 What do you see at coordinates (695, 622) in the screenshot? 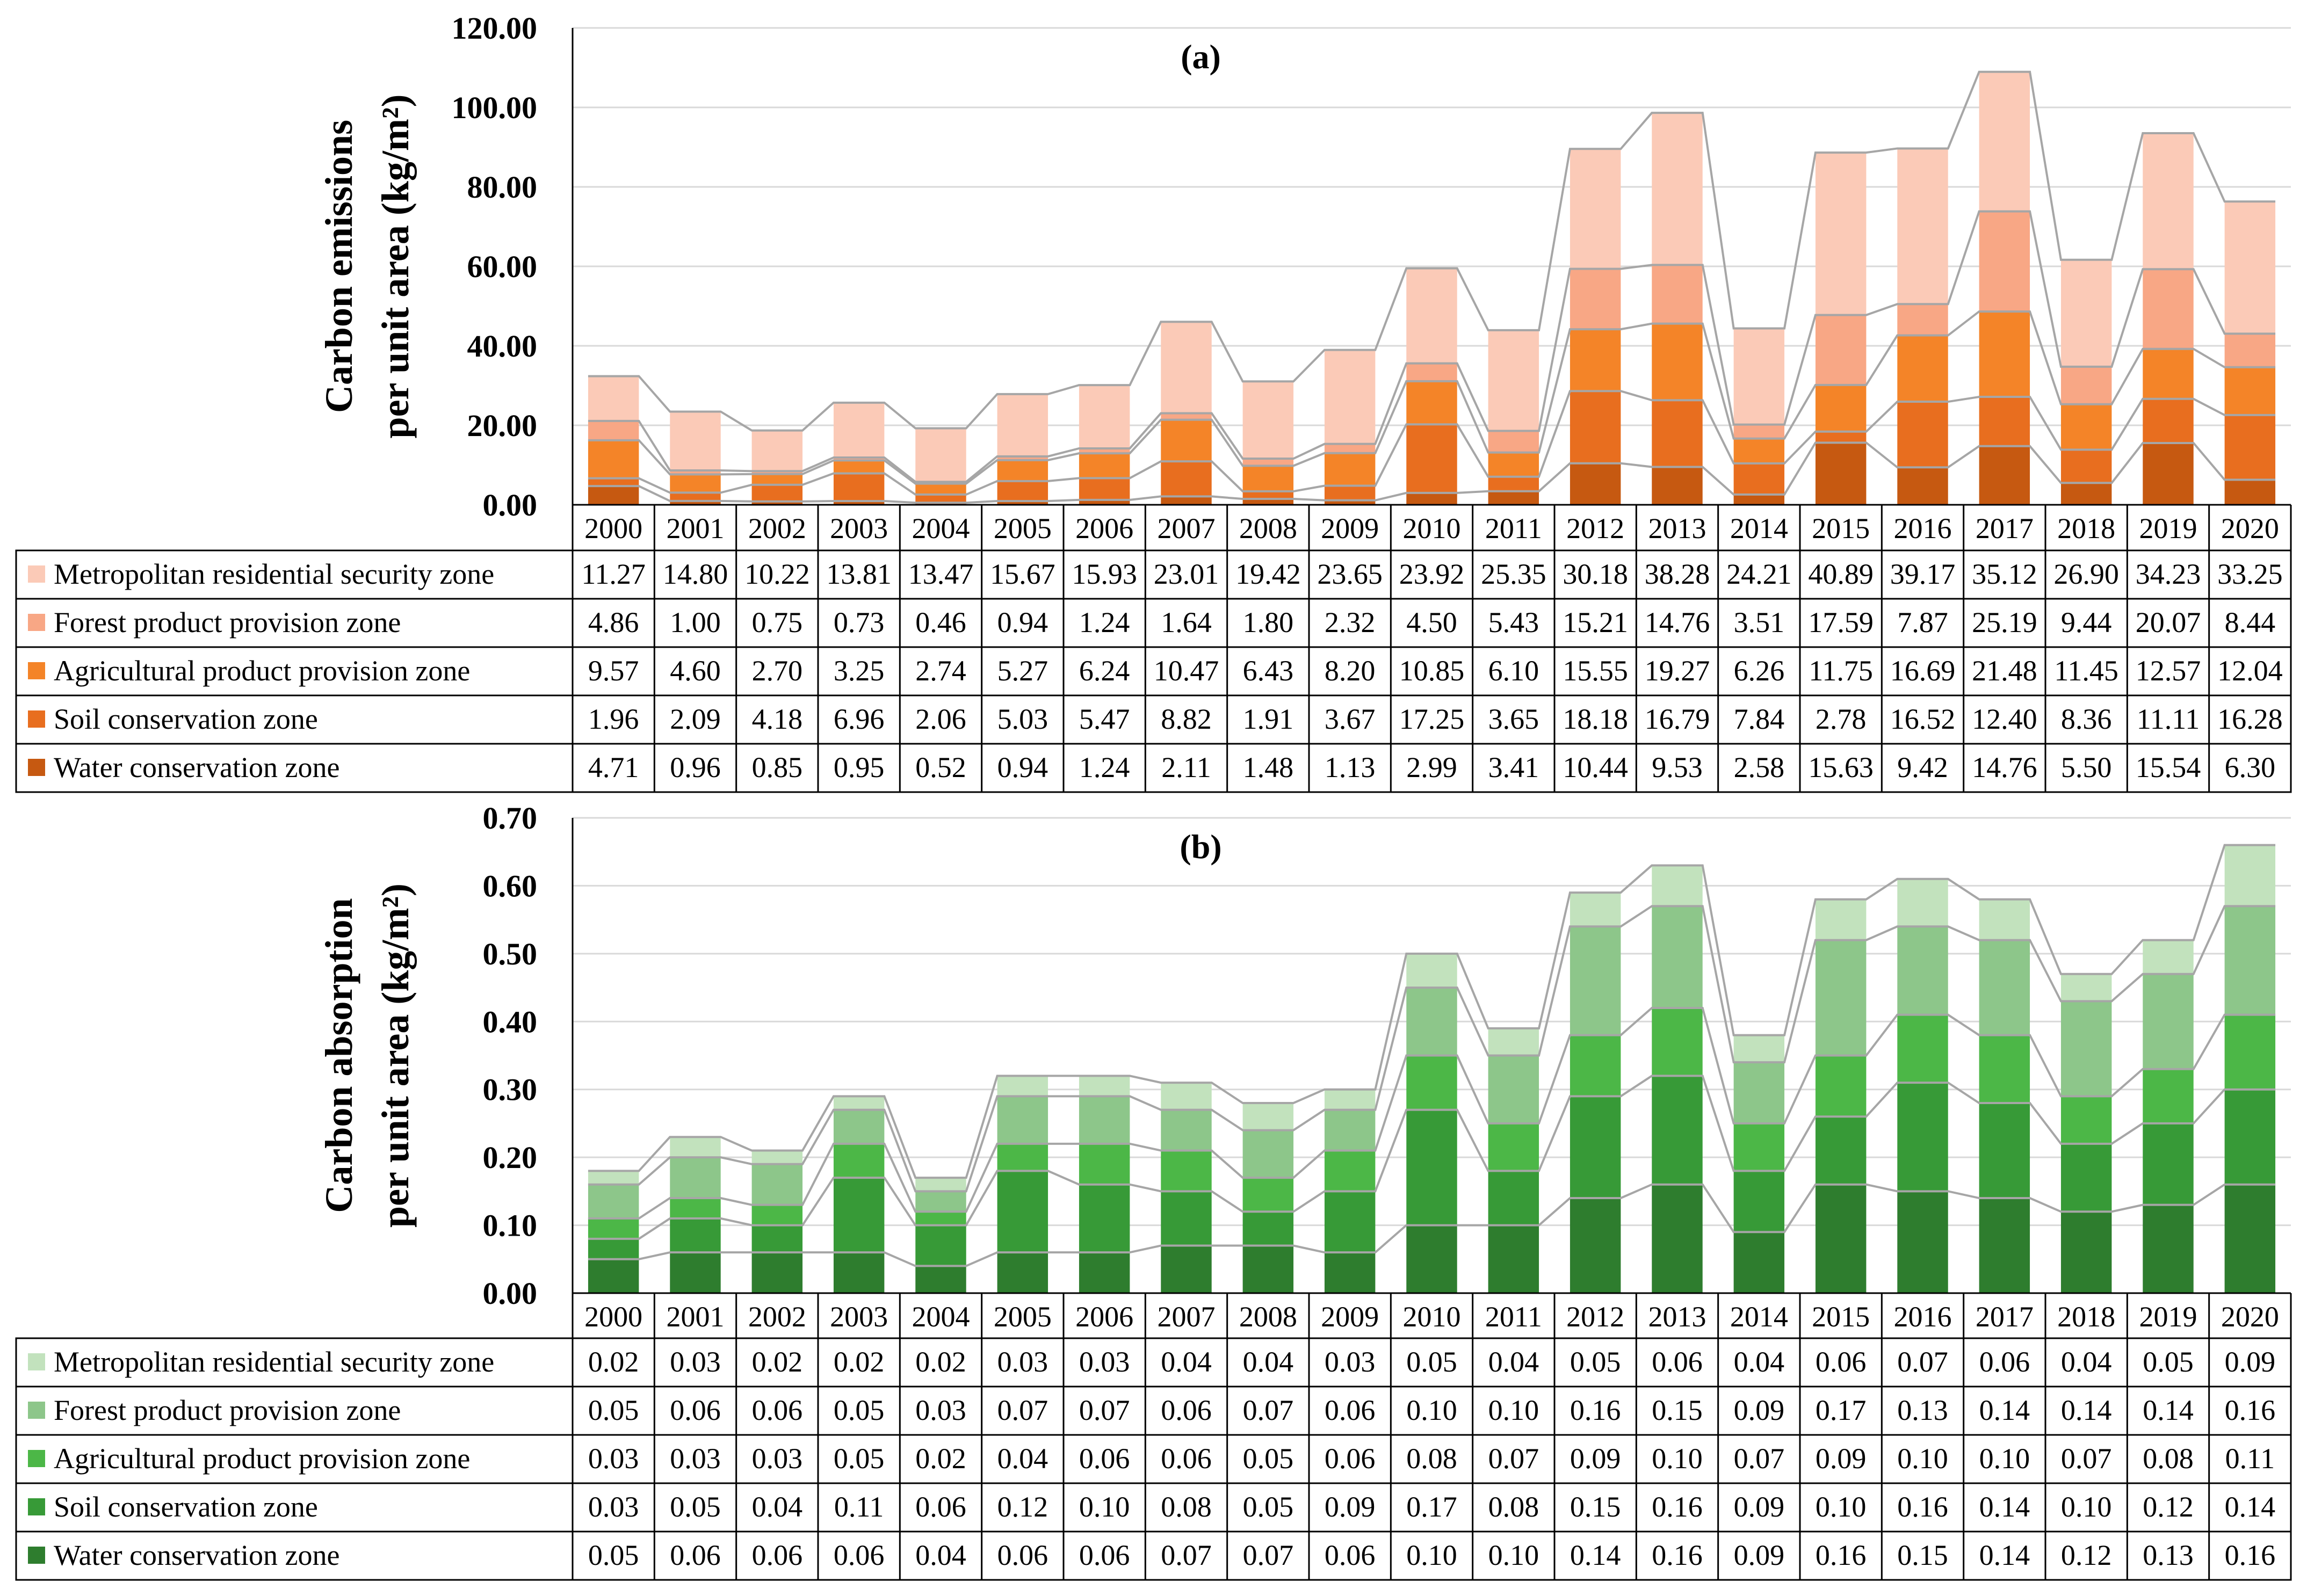
I see `data-label: 1.00` at bounding box center [695, 622].